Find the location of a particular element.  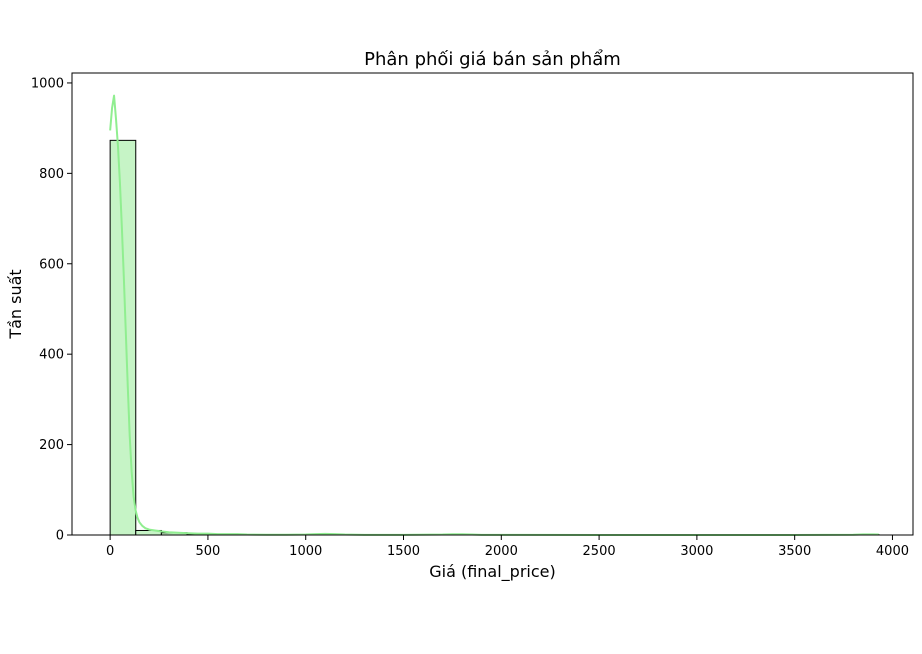

y-tick-label: 0 is located at coordinates (60, 536).